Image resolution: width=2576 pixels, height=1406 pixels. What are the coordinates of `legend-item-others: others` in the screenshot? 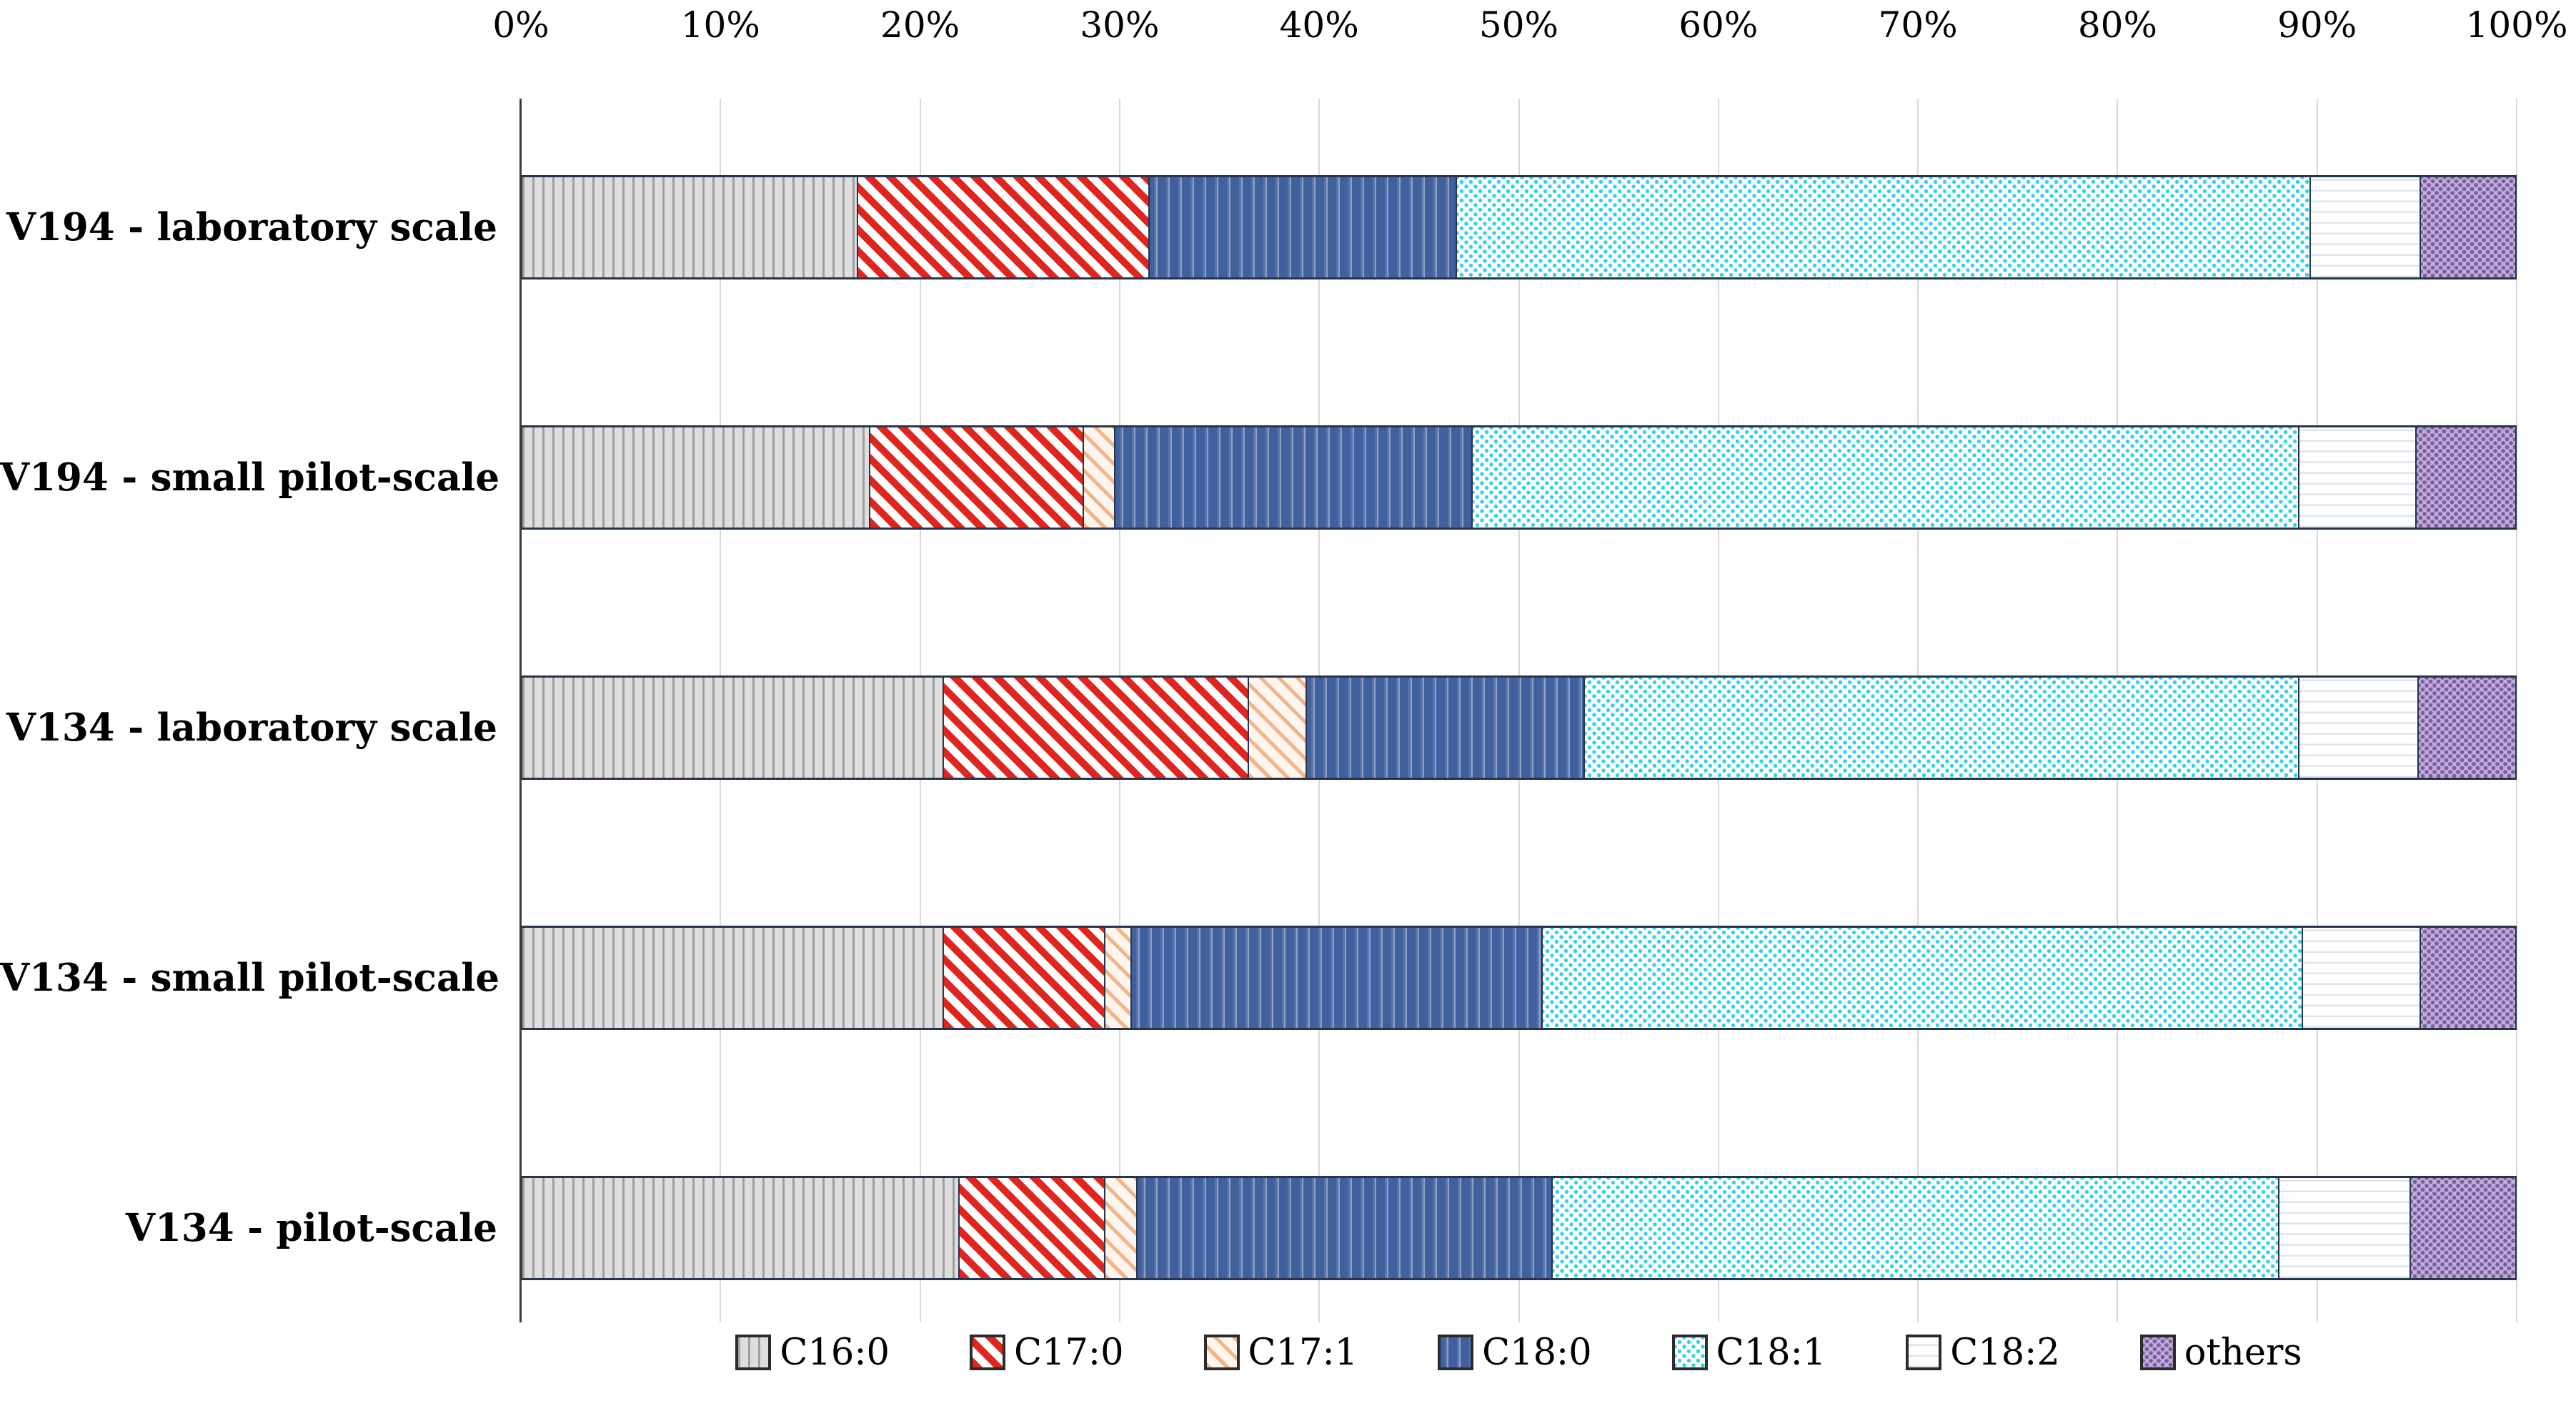 It's located at (2220, 1352).